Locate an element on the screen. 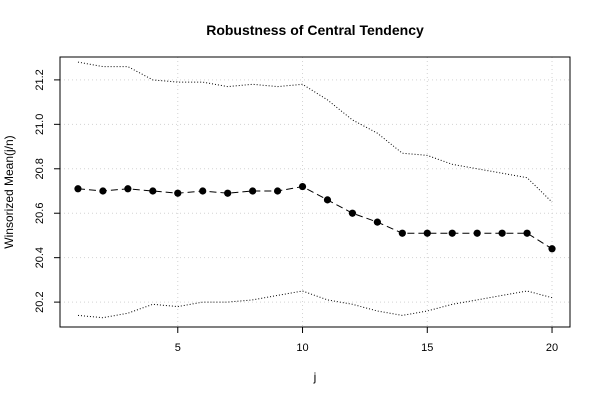  lower-bound-line is located at coordinates (315, 304).